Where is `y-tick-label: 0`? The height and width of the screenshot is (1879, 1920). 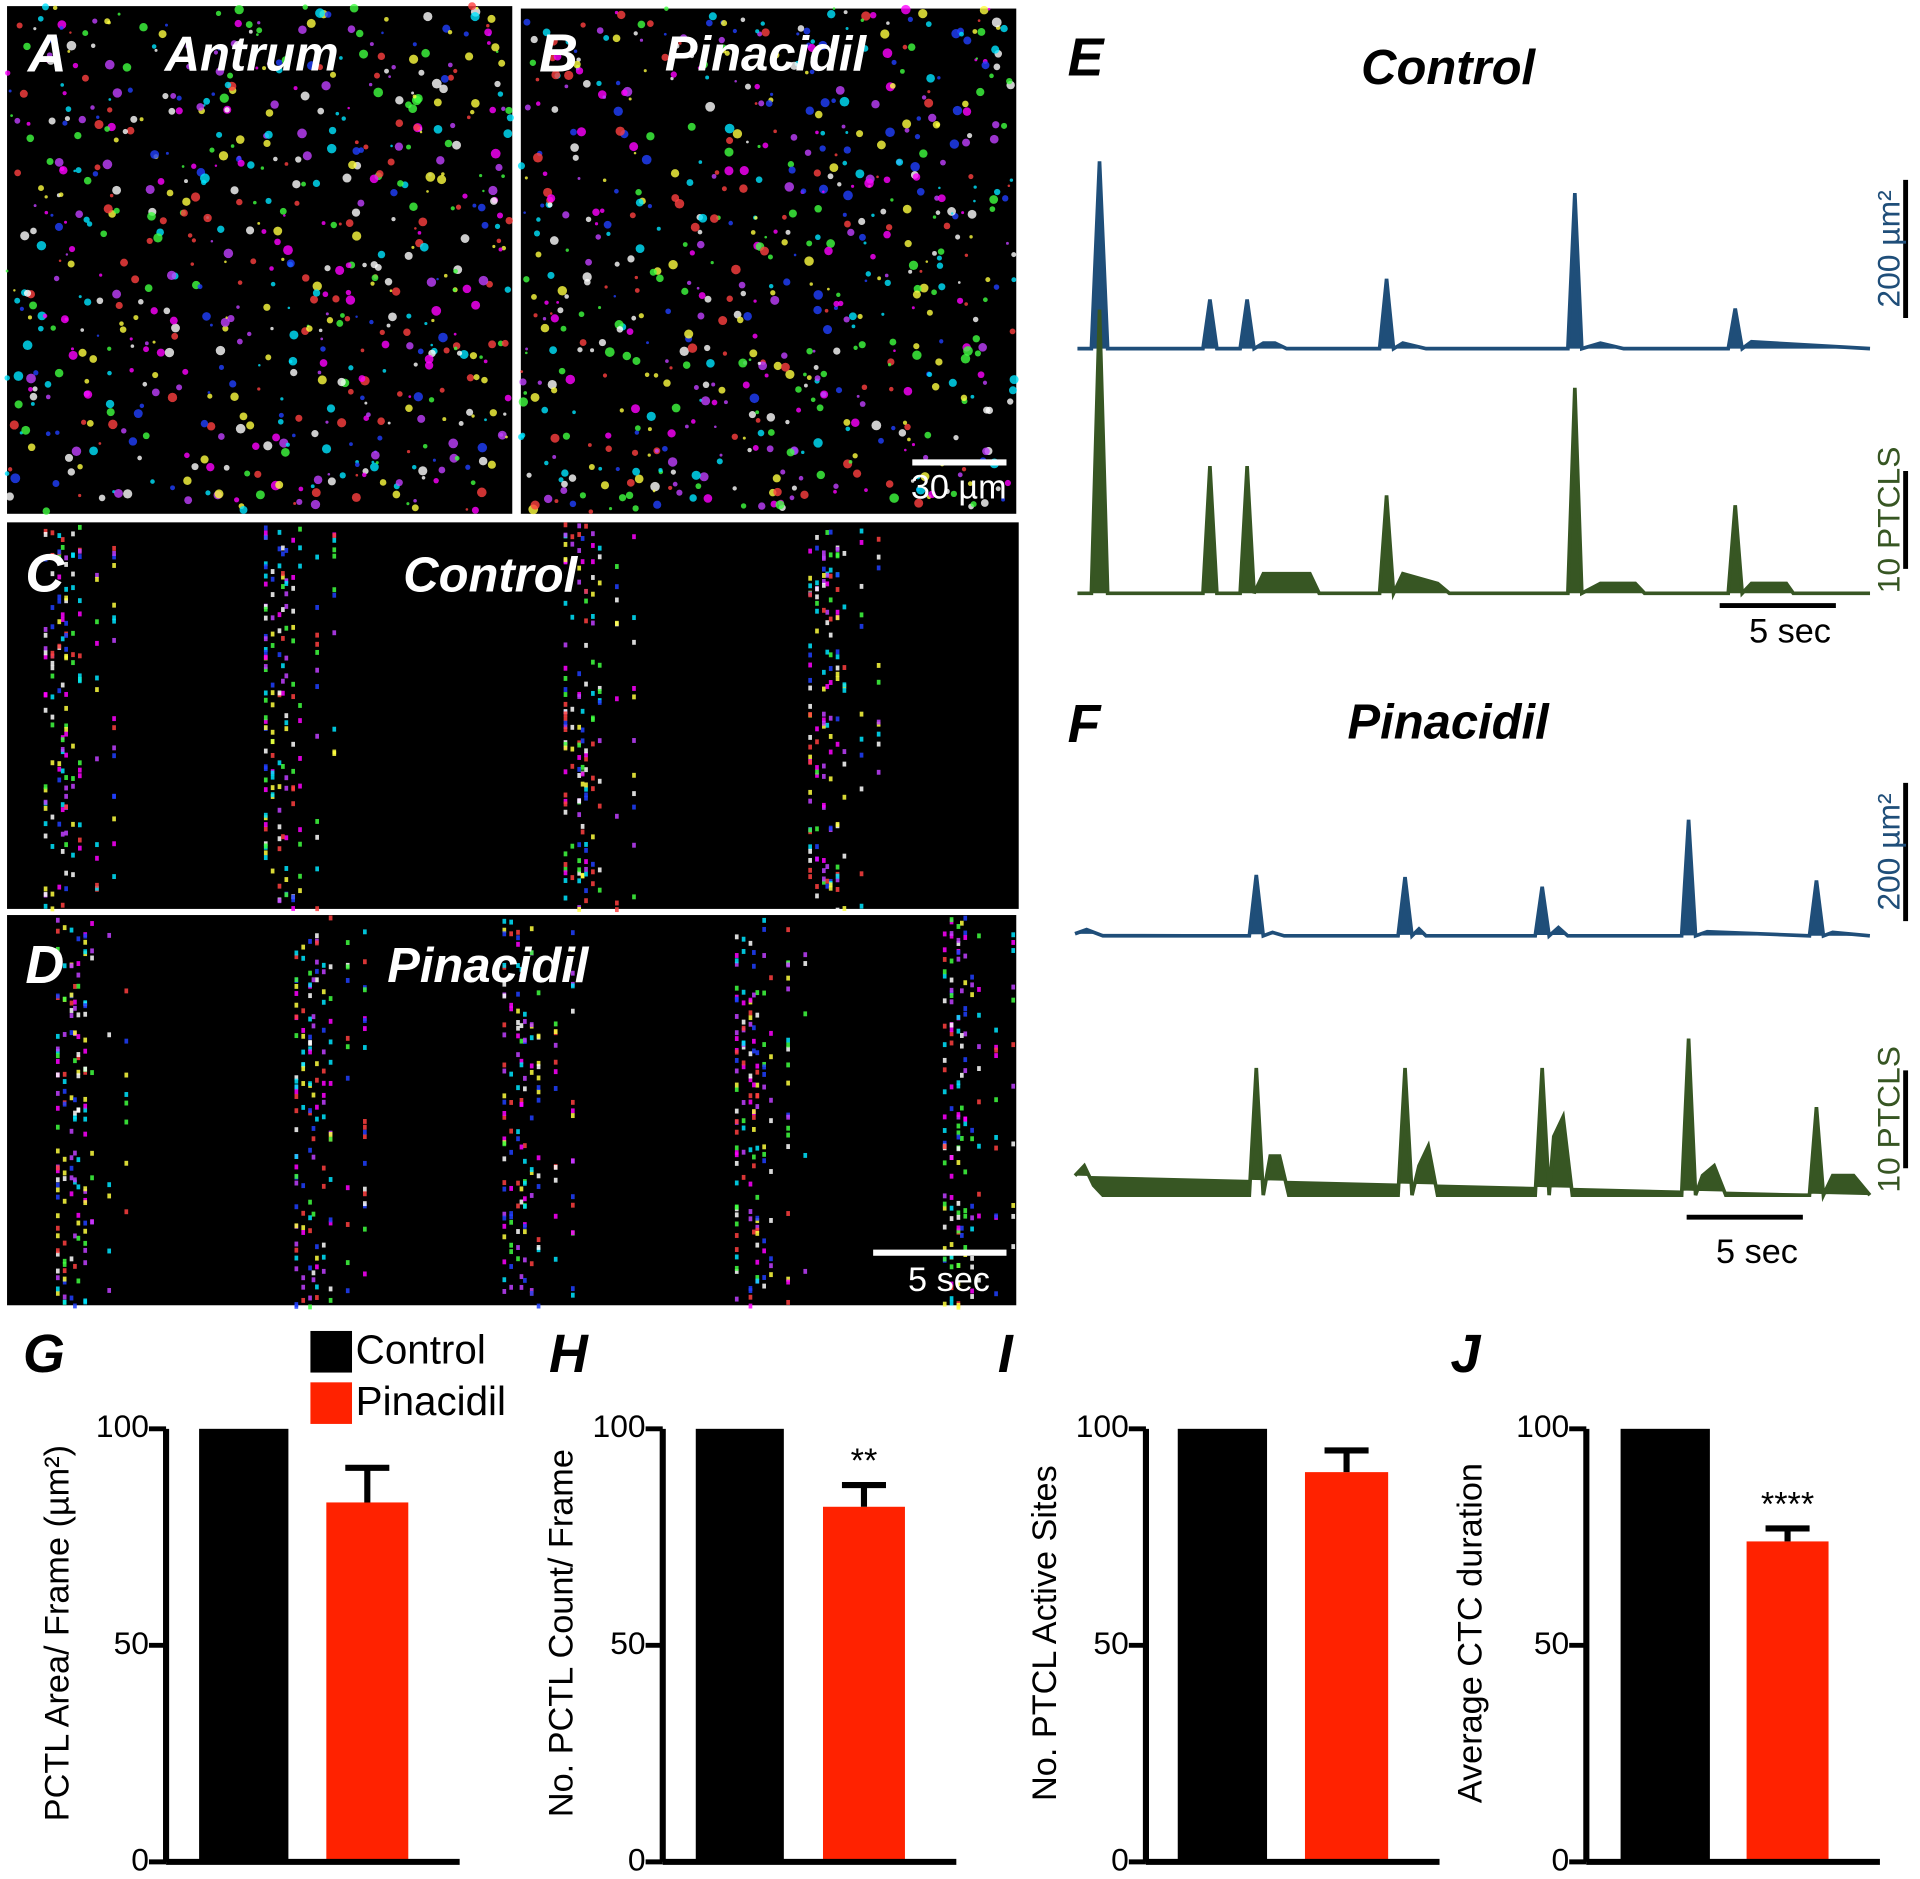 y-tick-label: 0 is located at coordinates (140, 1859).